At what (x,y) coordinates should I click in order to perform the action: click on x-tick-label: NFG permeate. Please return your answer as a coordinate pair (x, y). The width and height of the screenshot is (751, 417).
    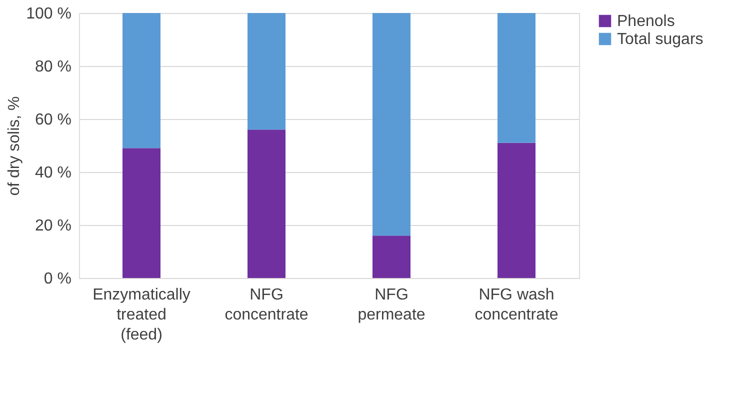
    Looking at the image, I should click on (392, 305).